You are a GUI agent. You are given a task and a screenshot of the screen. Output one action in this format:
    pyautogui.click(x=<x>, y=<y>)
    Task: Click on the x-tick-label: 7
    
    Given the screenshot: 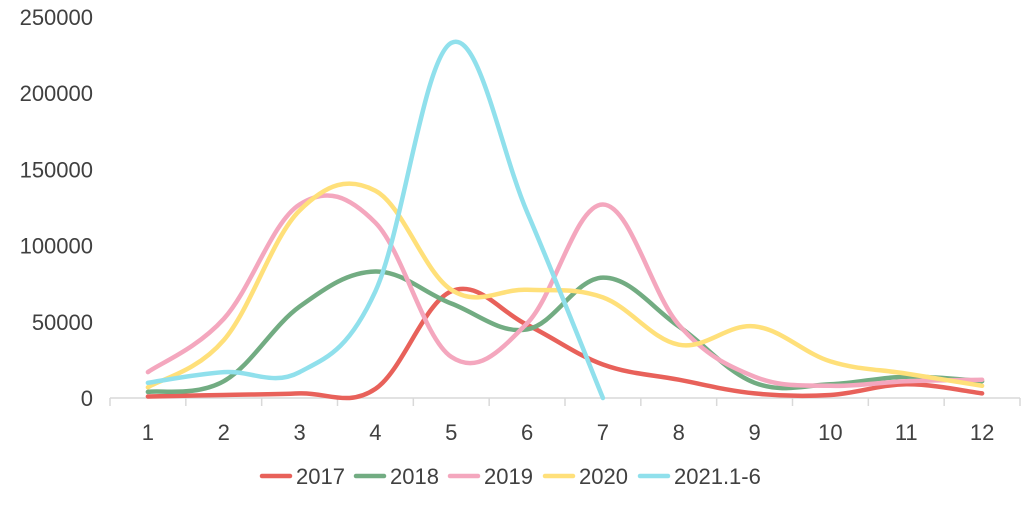 What is the action you would take?
    pyautogui.click(x=603, y=432)
    